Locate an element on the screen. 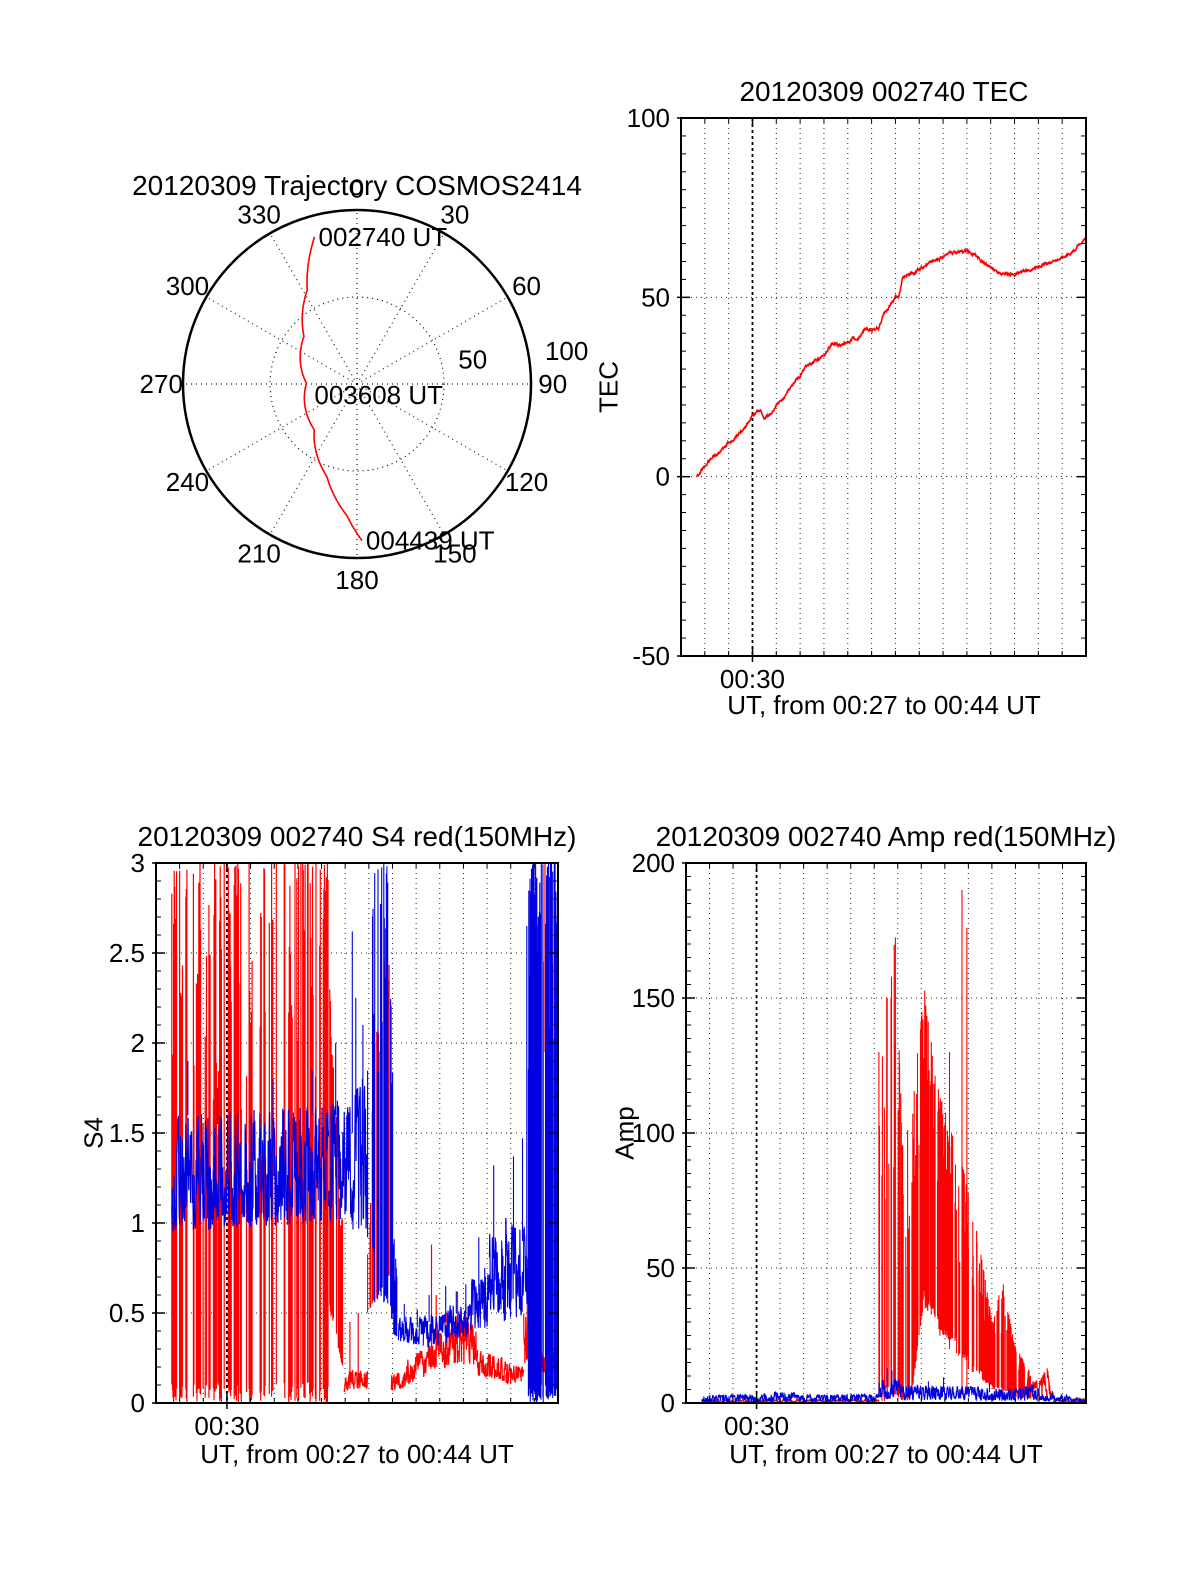 The image size is (1200, 1575). trajectory-annotation-2: 004439 UT is located at coordinates (430, 541).